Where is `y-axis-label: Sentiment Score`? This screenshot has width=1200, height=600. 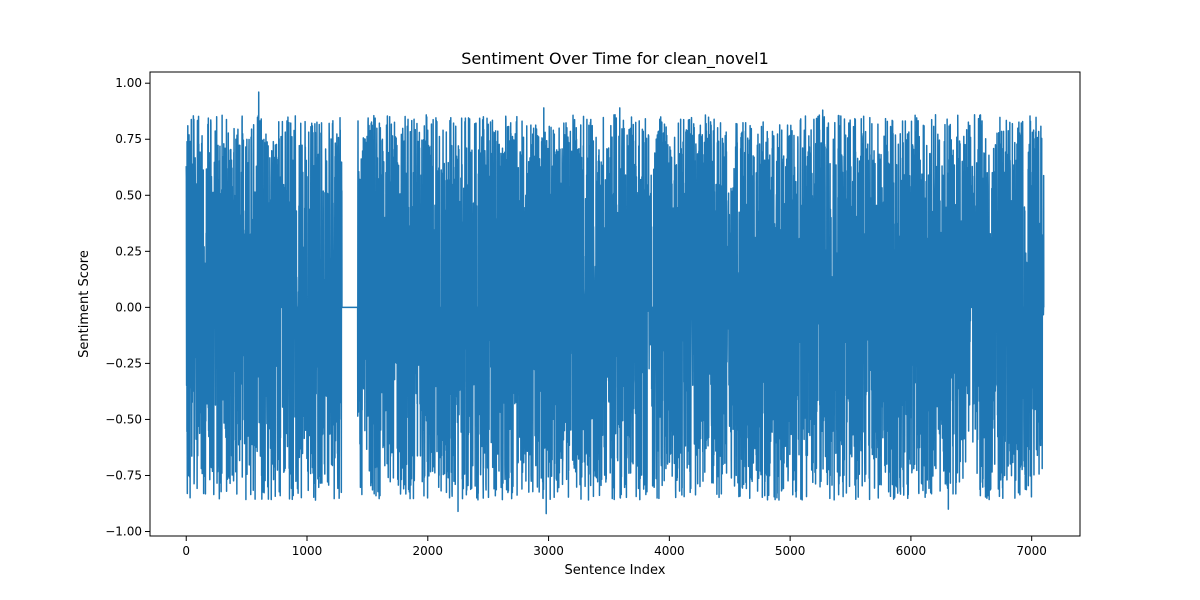 y-axis-label: Sentiment Score is located at coordinates (84, 304).